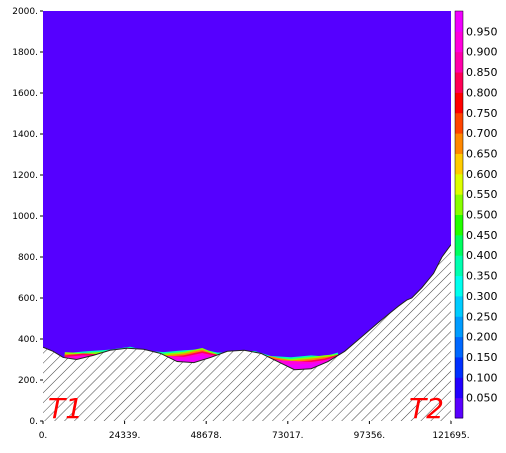 The image size is (506, 453). I want to click on y-tick-label: 0., so click(33, 422).